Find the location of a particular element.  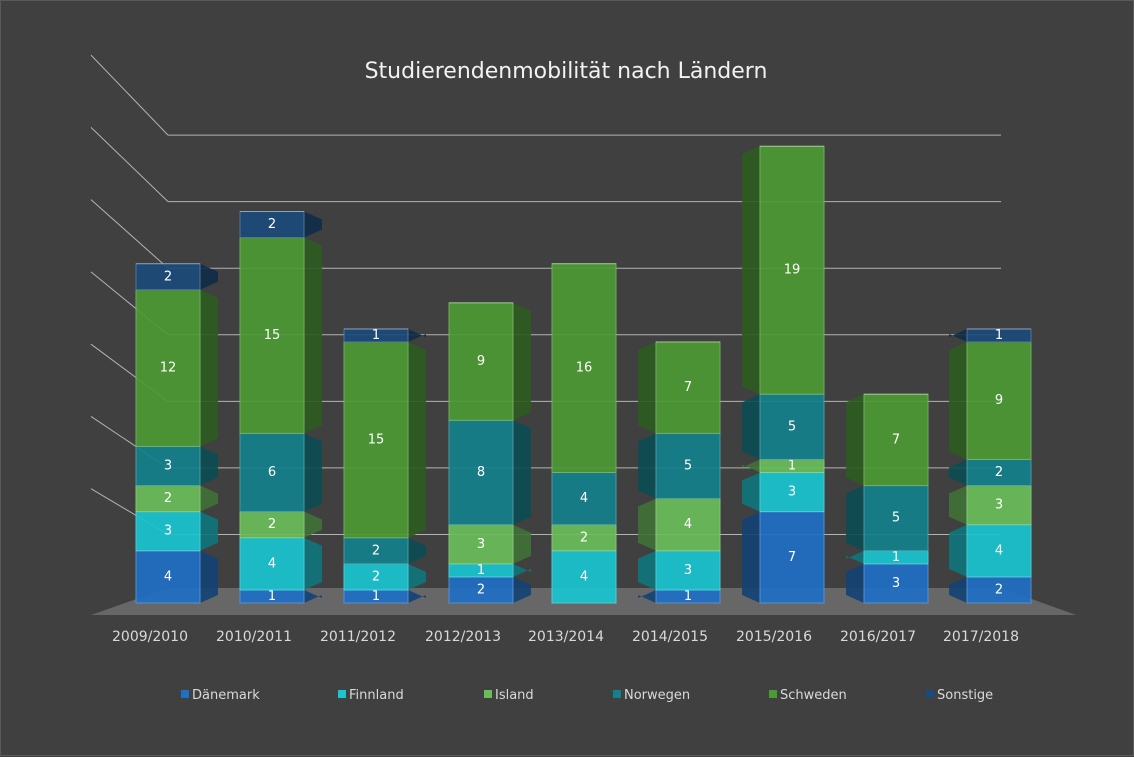

bar-stack: 3 1 5 7 is located at coordinates (887, 498).